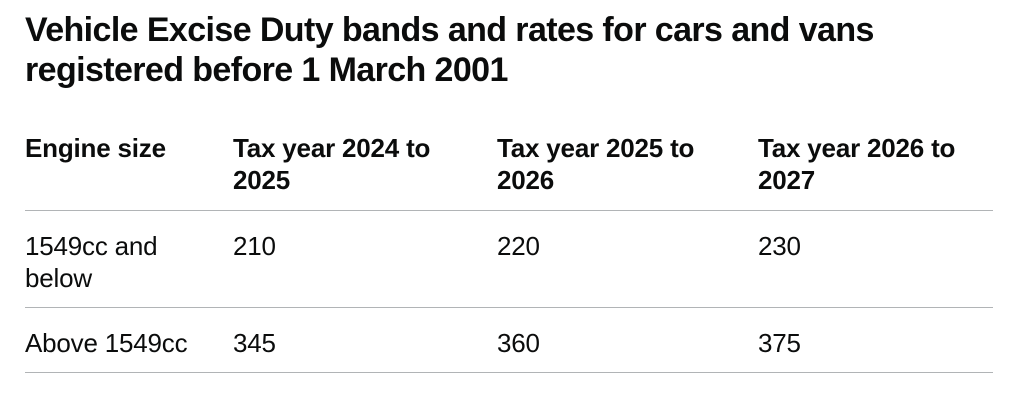 Image resolution: width=1022 pixels, height=407 pixels. What do you see at coordinates (875, 259) in the screenshot?
I see `cell-rate-2026-2027: 230` at bounding box center [875, 259].